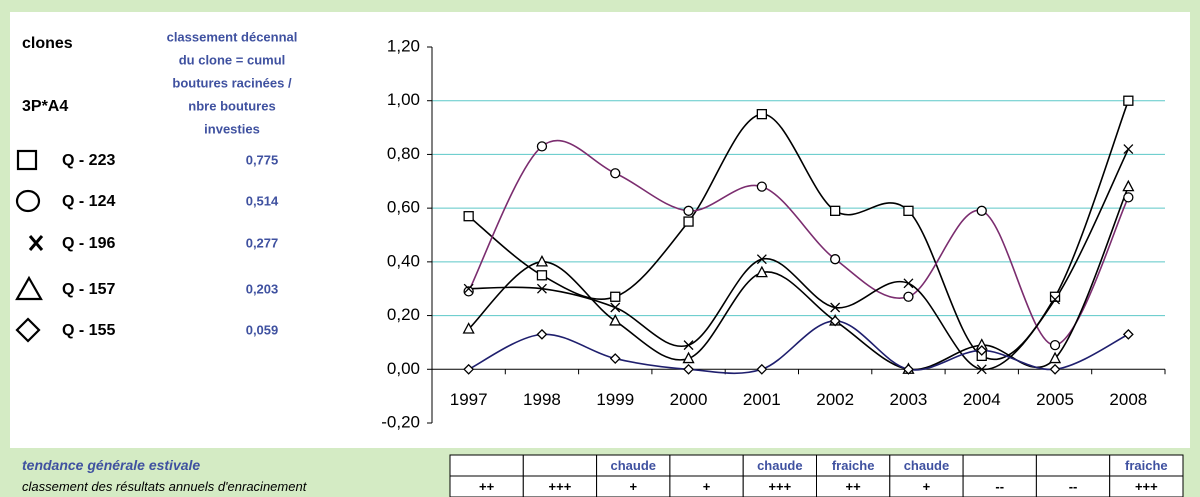 This screenshot has height=497, width=1200. What do you see at coordinates (403, 45) in the screenshot?
I see `y-tick-label: 1,20` at bounding box center [403, 45].